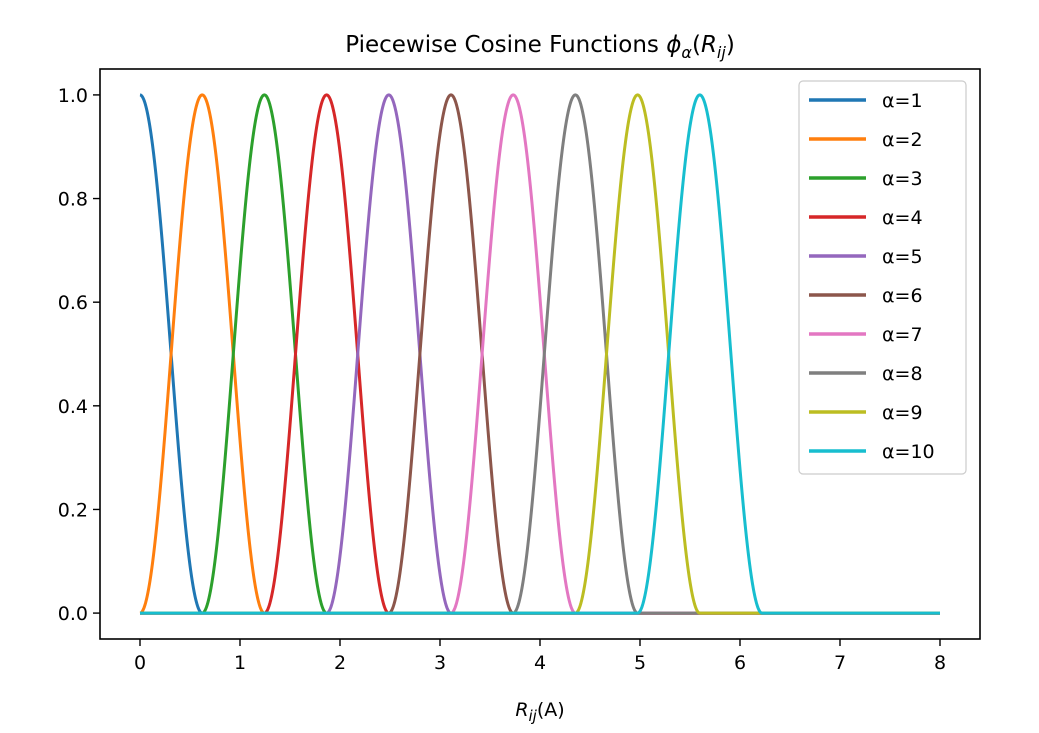 This screenshot has height=733, width=1039. What do you see at coordinates (73, 614) in the screenshot?
I see `y-tick-label: 0.0` at bounding box center [73, 614].